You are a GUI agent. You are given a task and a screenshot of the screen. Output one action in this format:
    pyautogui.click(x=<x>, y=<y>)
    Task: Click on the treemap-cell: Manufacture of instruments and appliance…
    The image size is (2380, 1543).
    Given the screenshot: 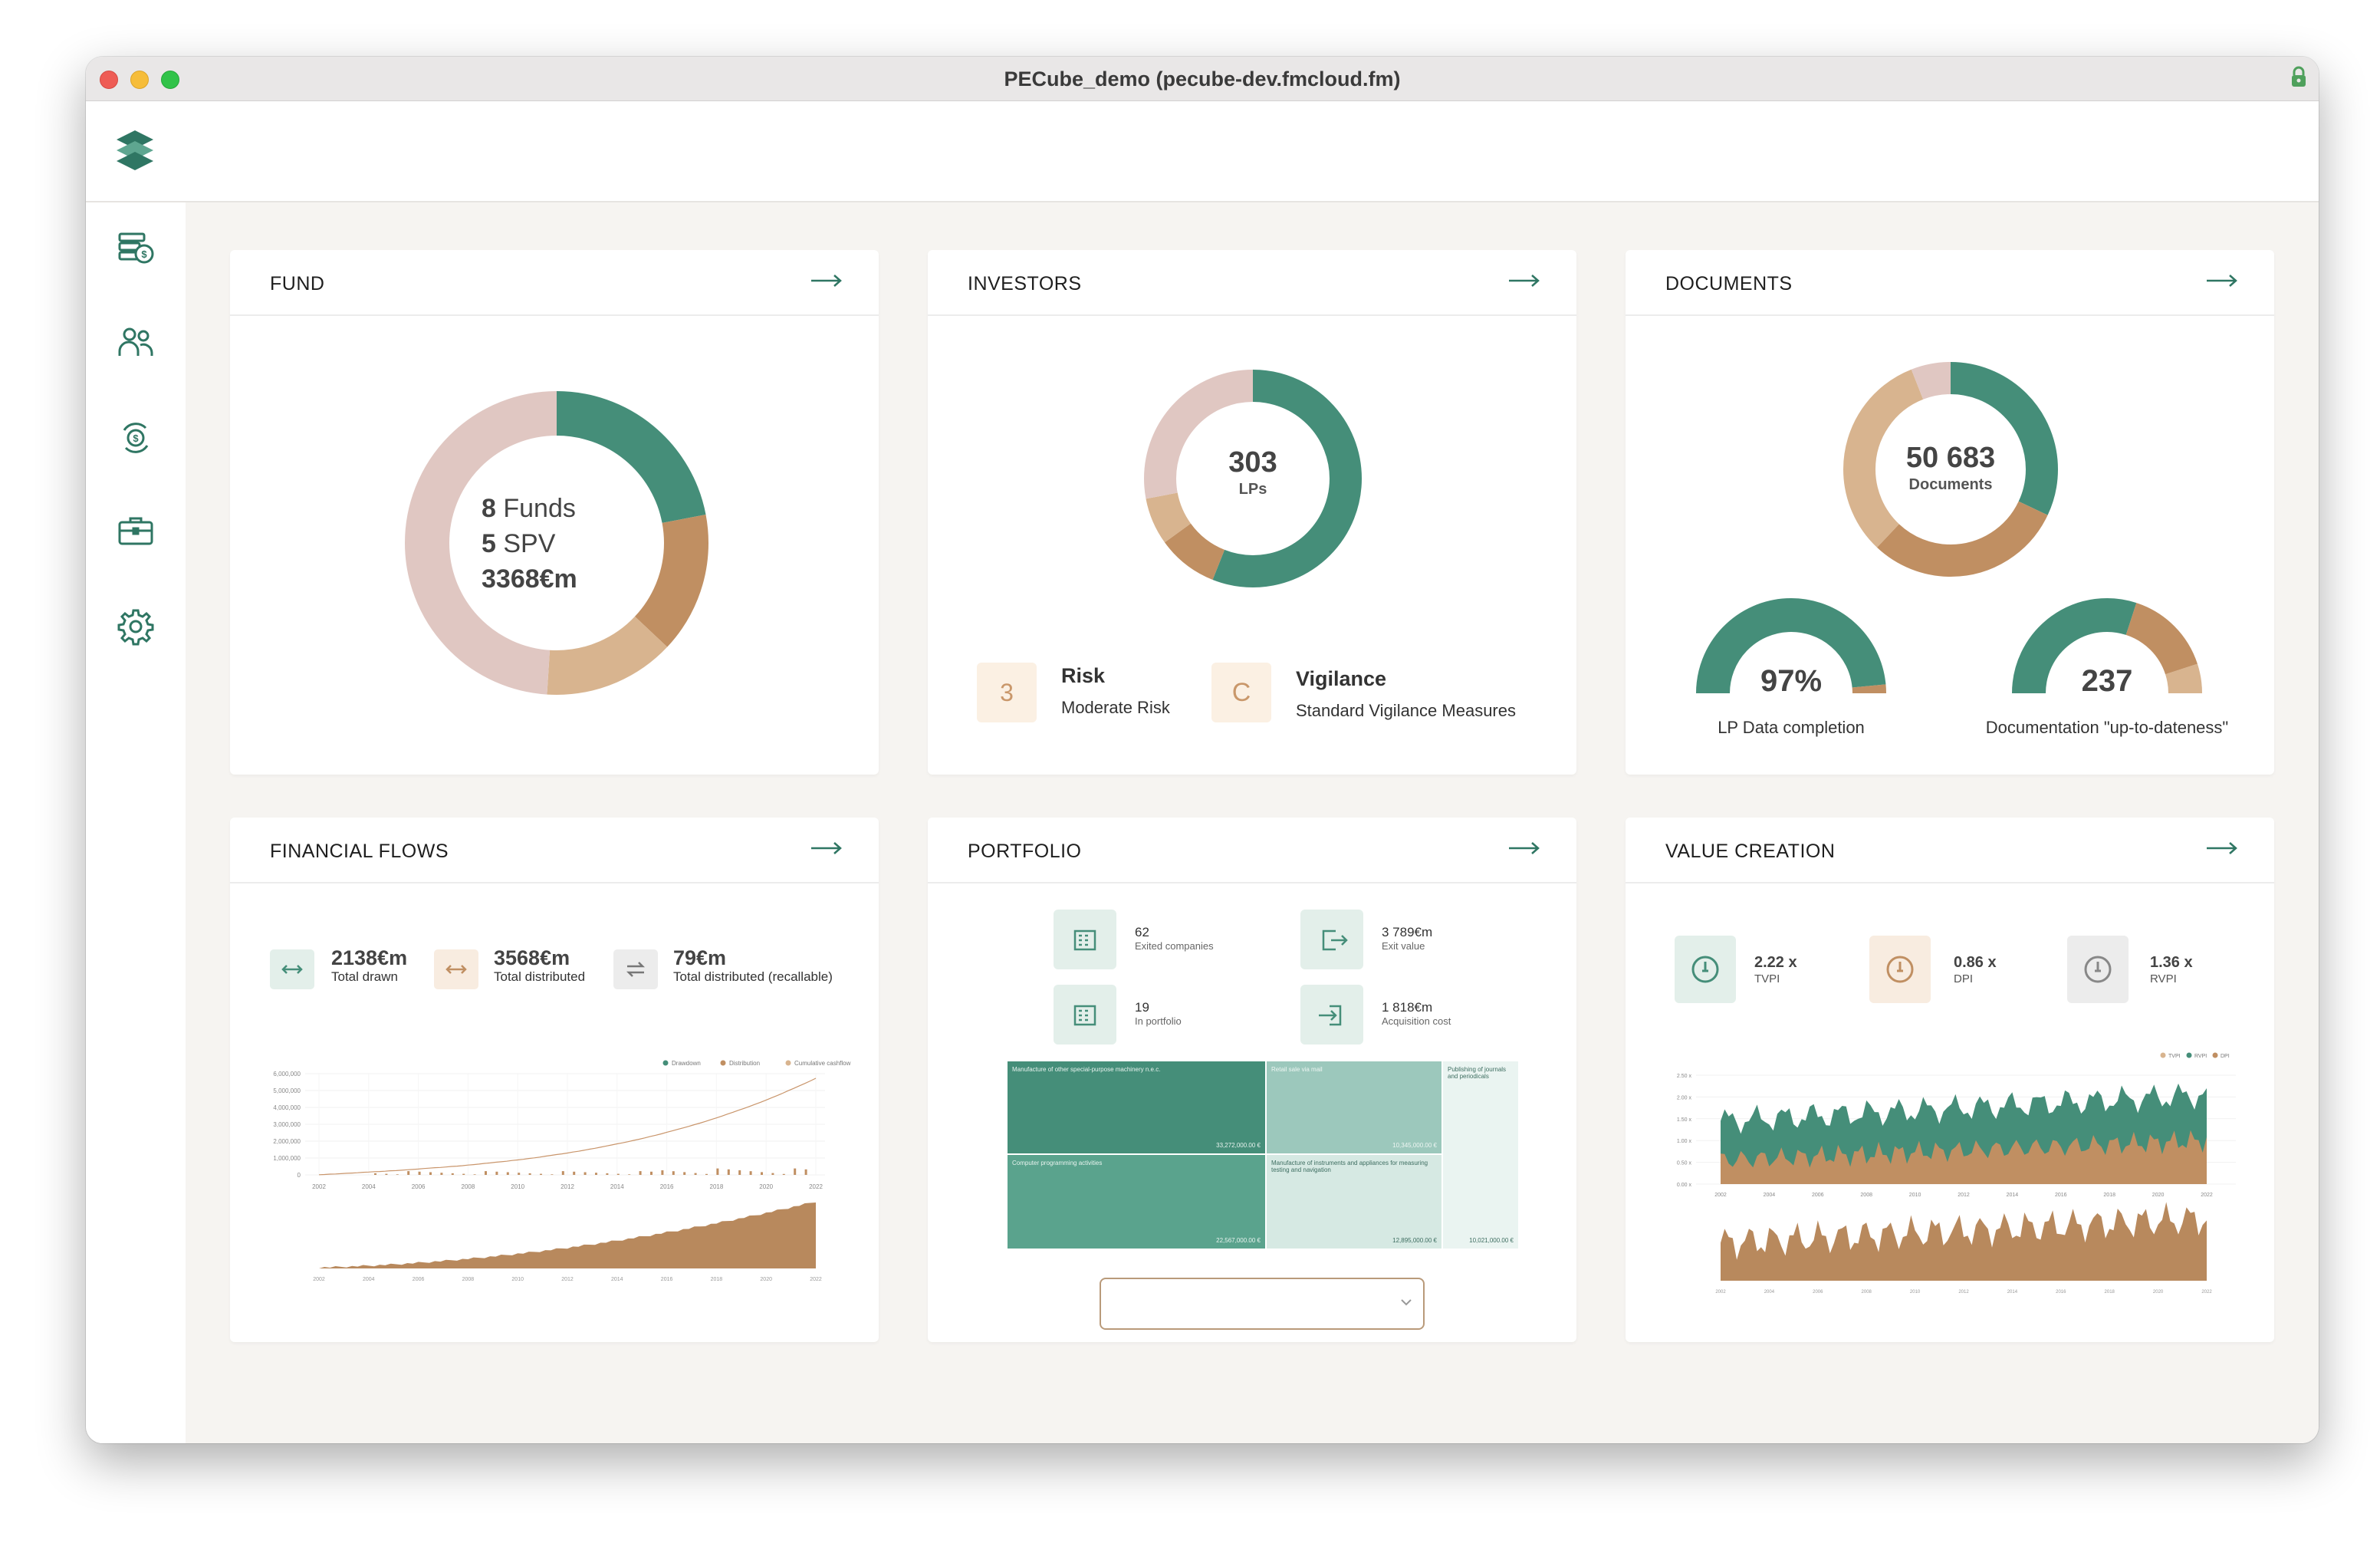 What is the action you would take?
    pyautogui.click(x=1354, y=1202)
    